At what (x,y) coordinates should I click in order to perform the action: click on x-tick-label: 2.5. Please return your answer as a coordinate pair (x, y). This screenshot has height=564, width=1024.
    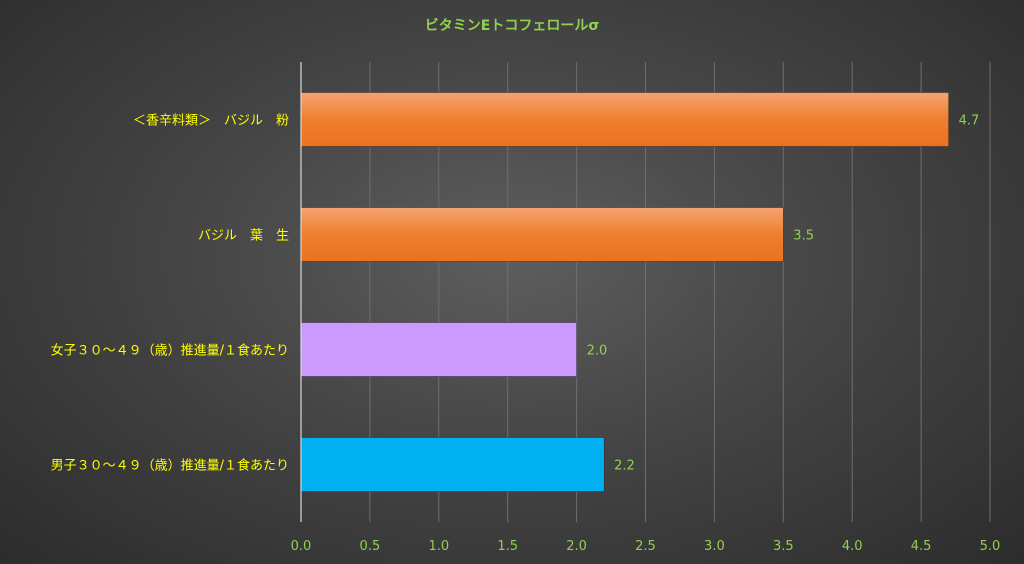
    Looking at the image, I should click on (645, 546).